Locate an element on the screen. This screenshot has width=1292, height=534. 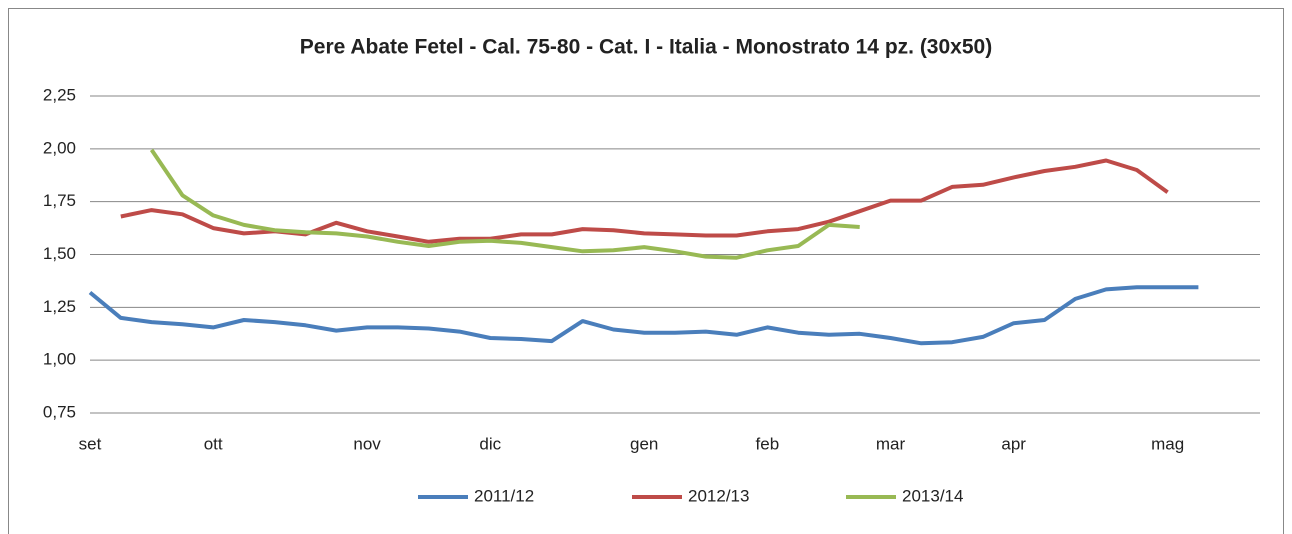
x-tick-label: feb is located at coordinates (768, 443).